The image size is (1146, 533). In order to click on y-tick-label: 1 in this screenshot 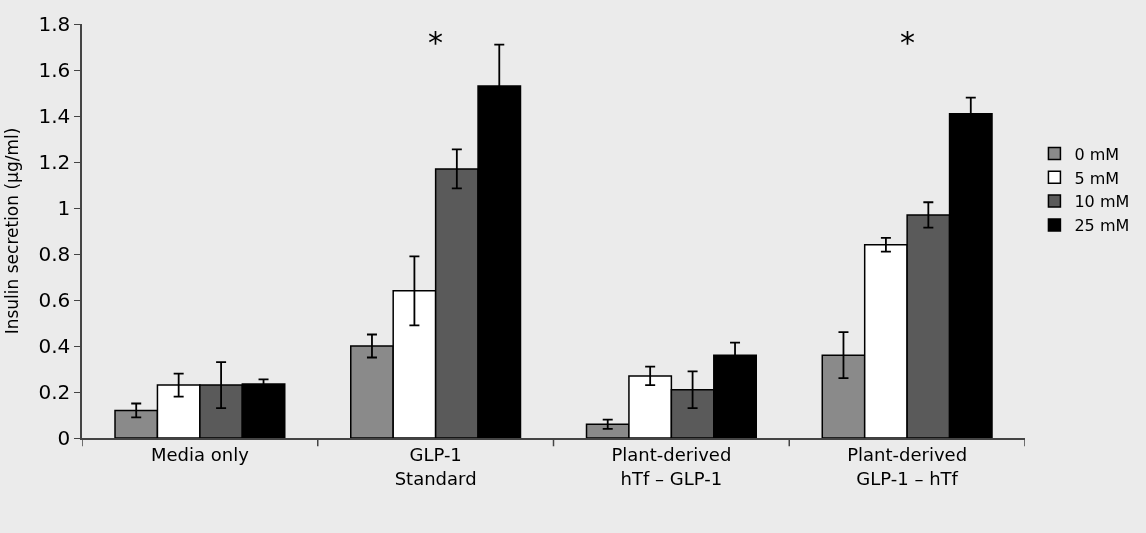, I will do `click(64, 208)`.